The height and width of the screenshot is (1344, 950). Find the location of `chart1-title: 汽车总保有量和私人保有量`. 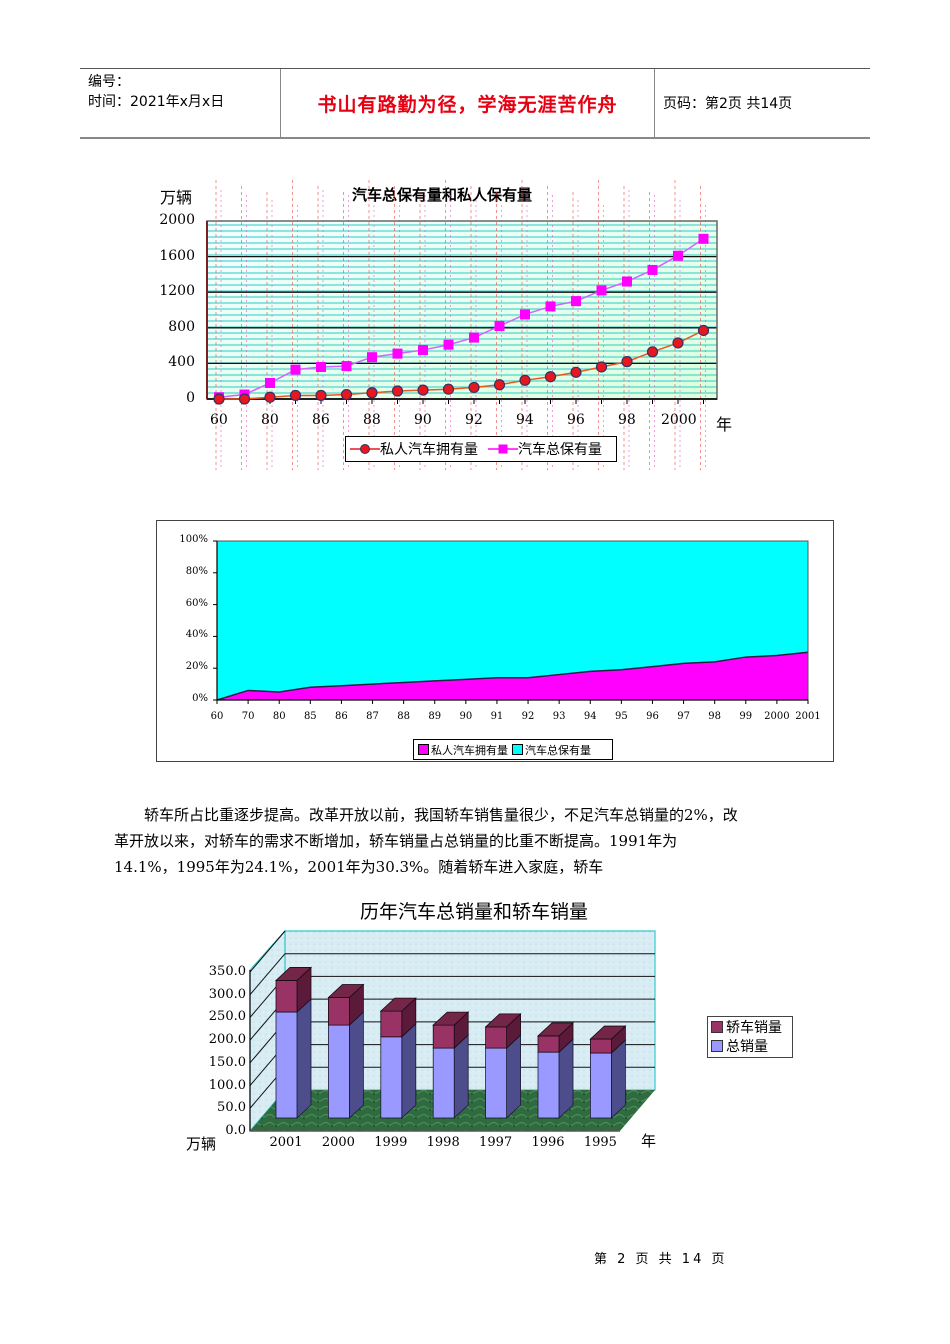

chart1-title: 汽车总保有量和私人保有量 is located at coordinates (442, 195).